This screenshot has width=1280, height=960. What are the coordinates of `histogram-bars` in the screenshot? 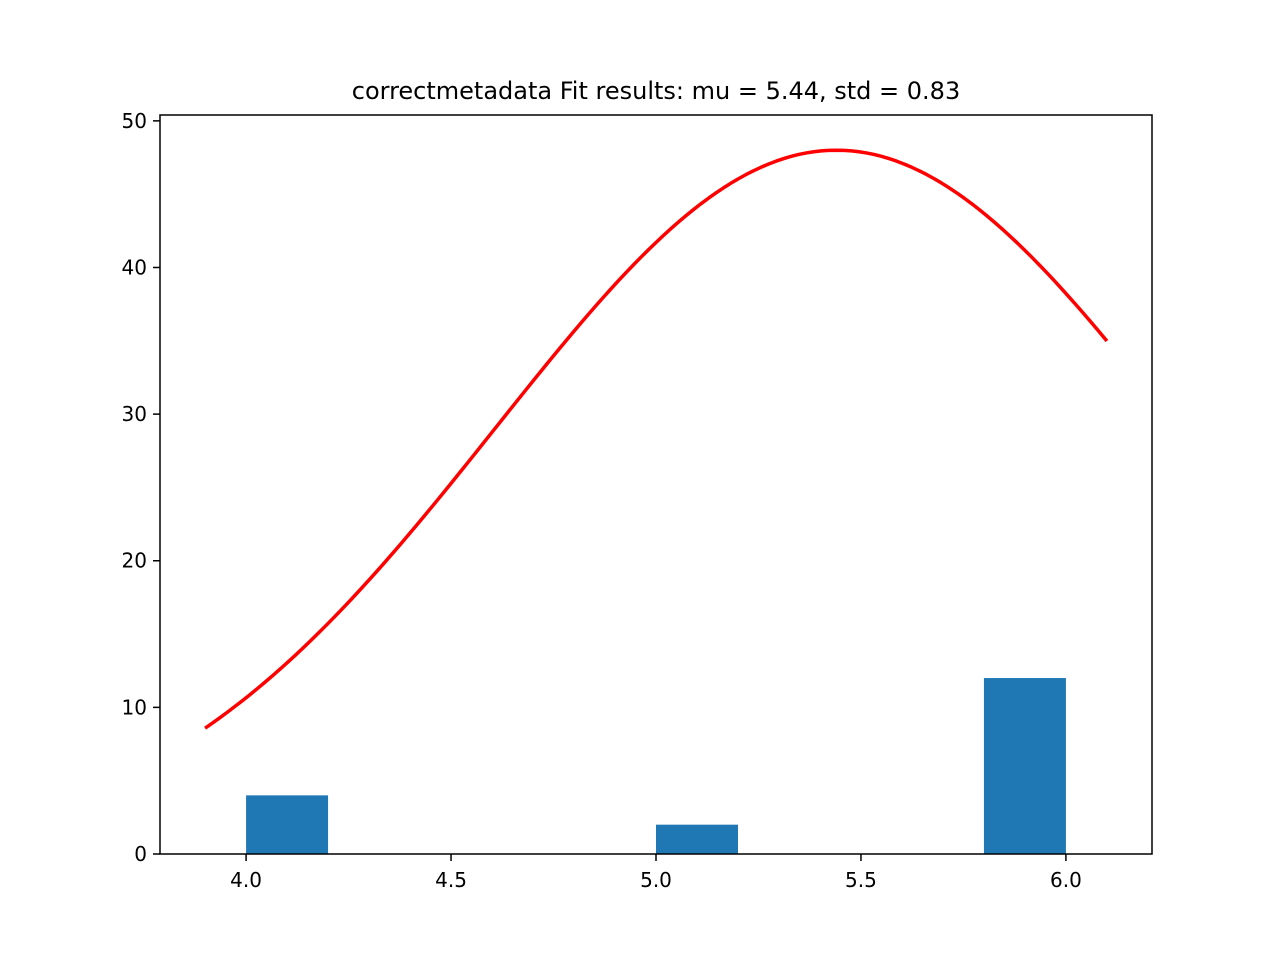 It's located at (656, 766).